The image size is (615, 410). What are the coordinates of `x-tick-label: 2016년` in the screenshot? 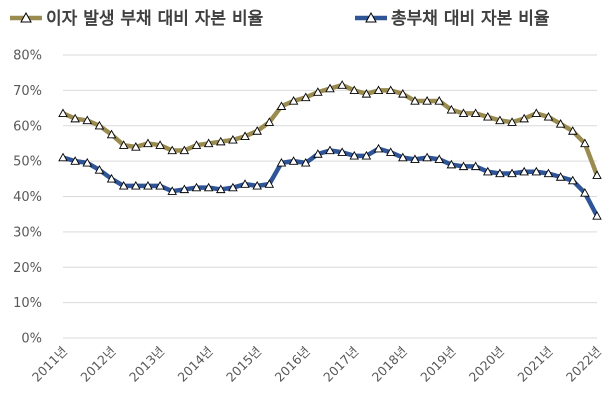 It's located at (292, 364).